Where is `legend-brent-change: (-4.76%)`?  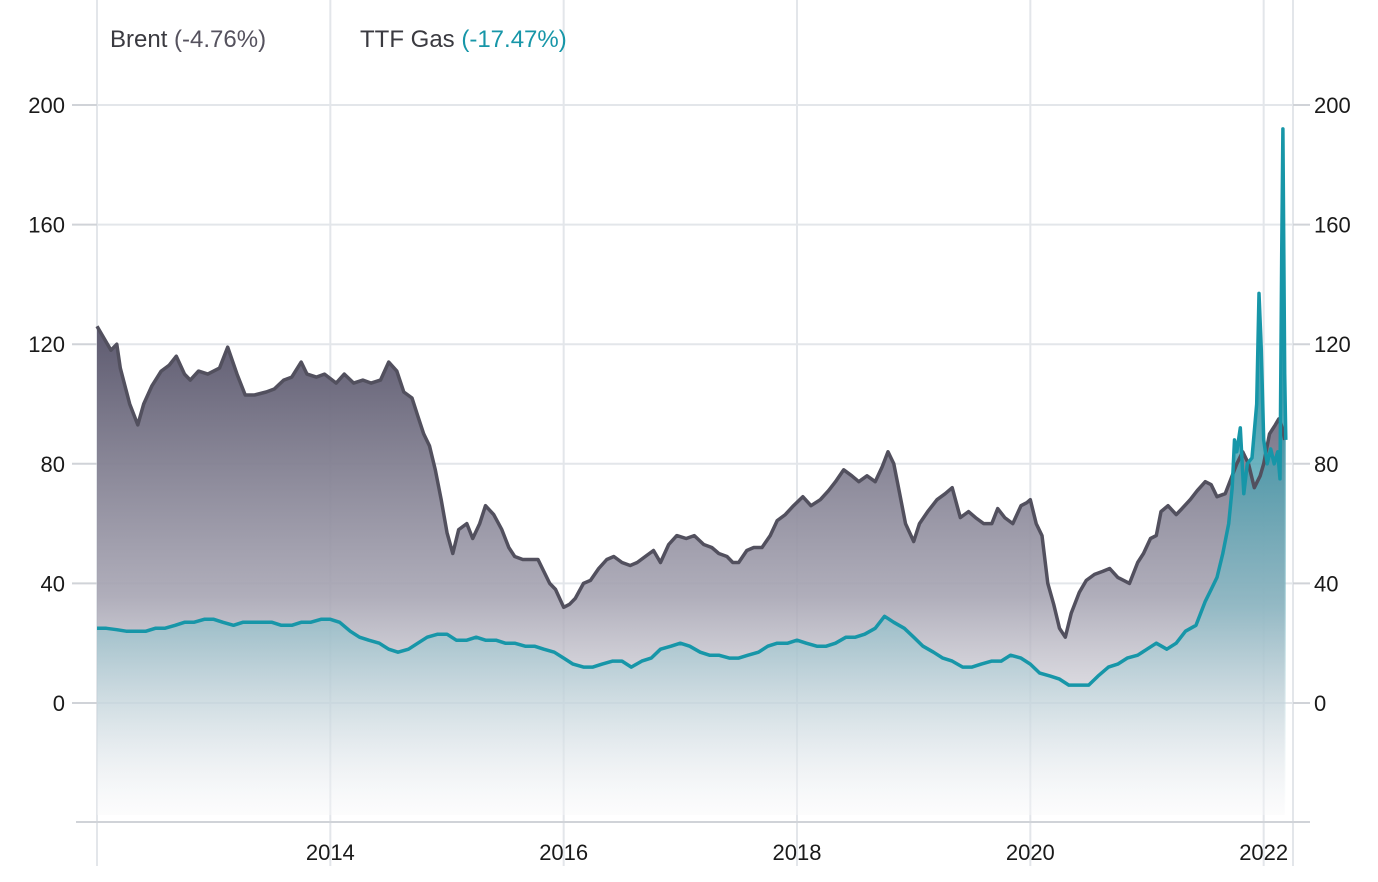 legend-brent-change: (-4.76%) is located at coordinates (220, 39).